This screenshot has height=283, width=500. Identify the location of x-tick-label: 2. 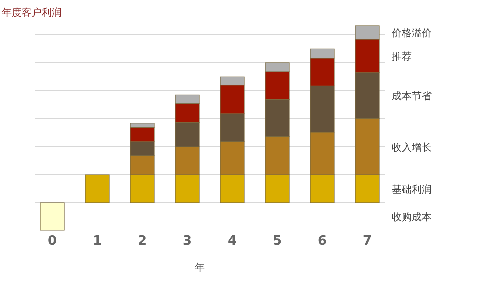
(143, 241).